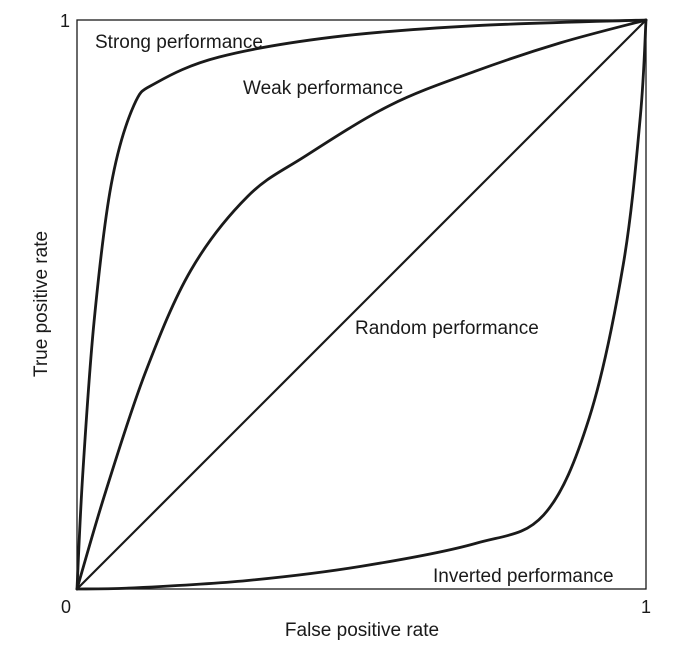  I want to click on x-axis-title: False positive rate, so click(362, 630).